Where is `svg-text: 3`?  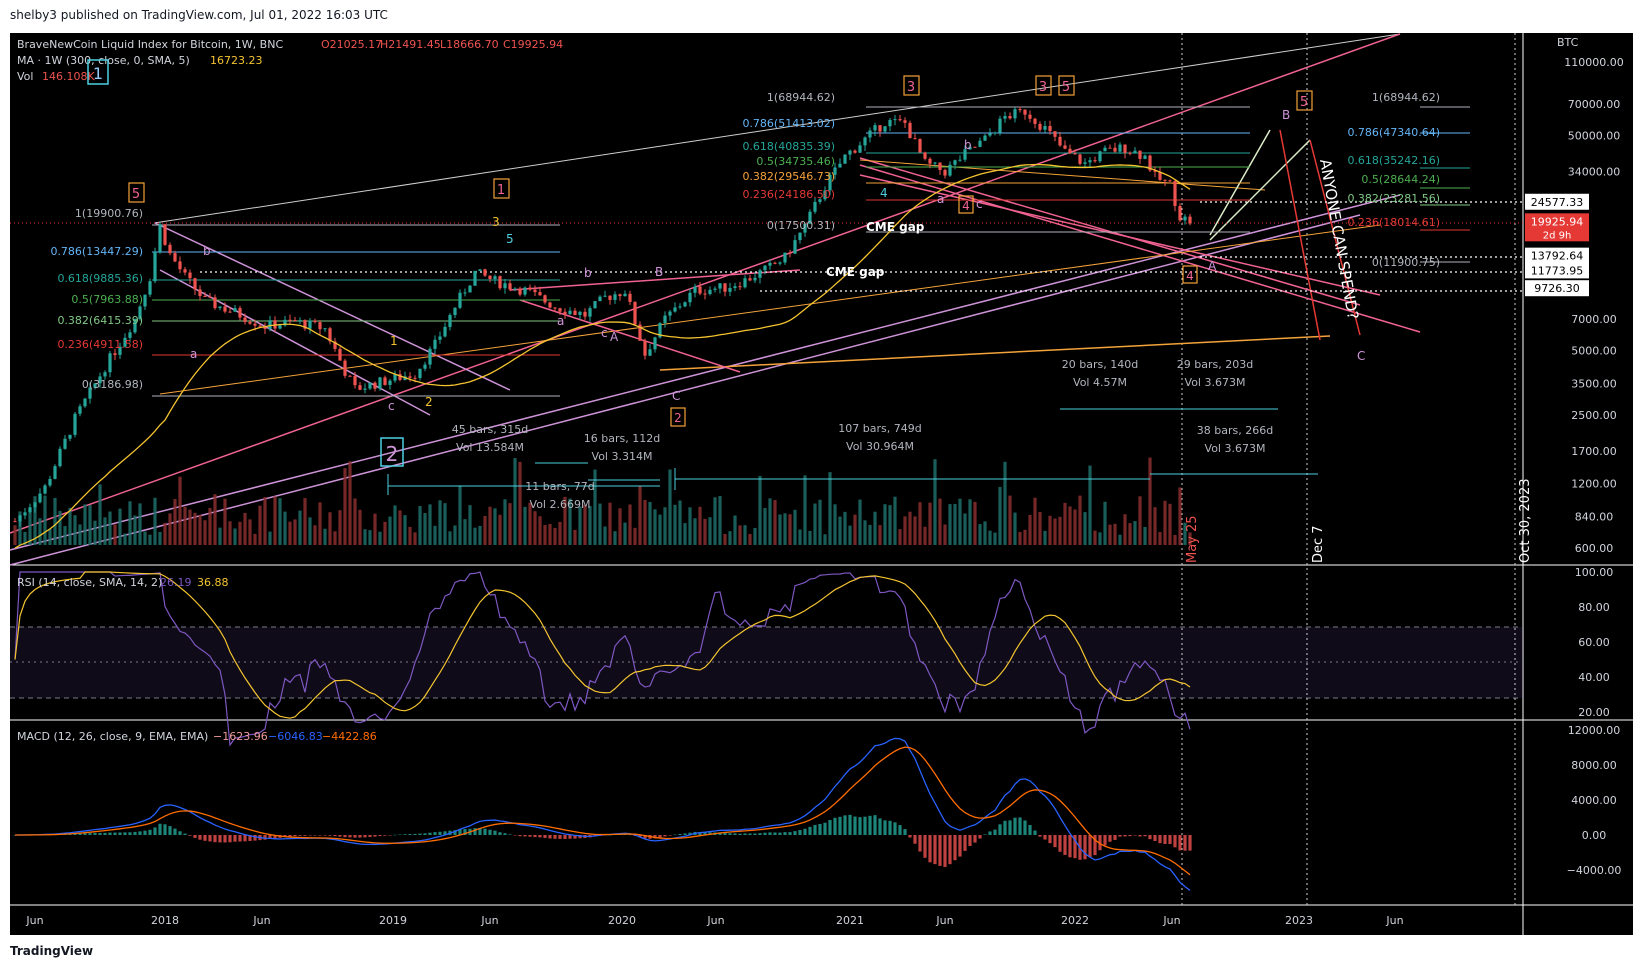 svg-text: 3 is located at coordinates (496, 222).